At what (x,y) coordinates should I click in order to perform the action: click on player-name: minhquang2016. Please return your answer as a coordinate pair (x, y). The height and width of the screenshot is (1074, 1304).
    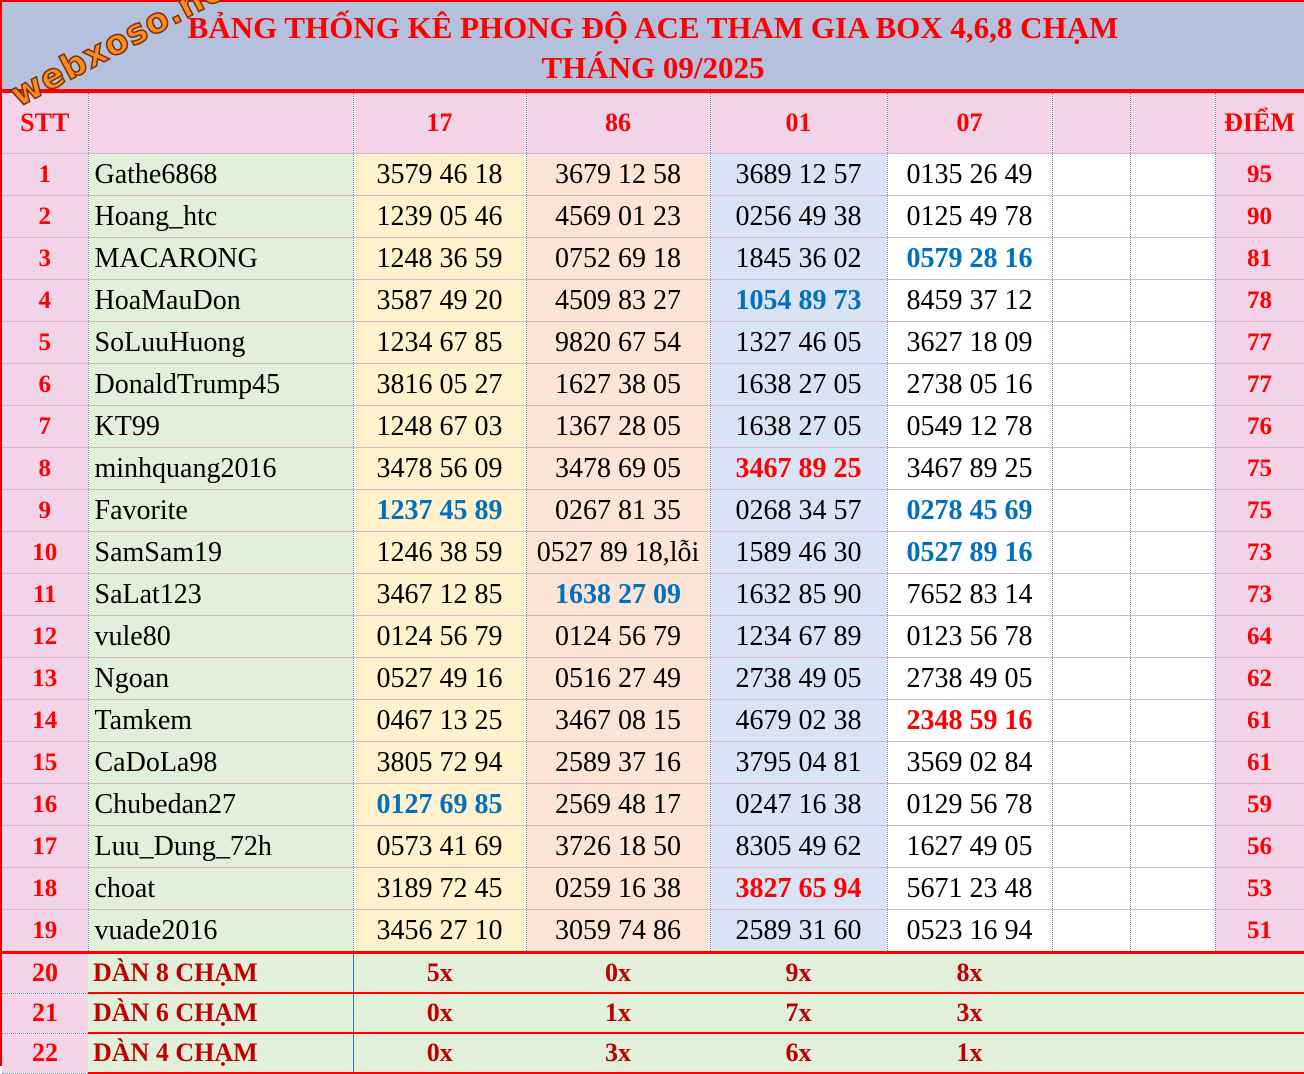
    Looking at the image, I should click on (221, 468).